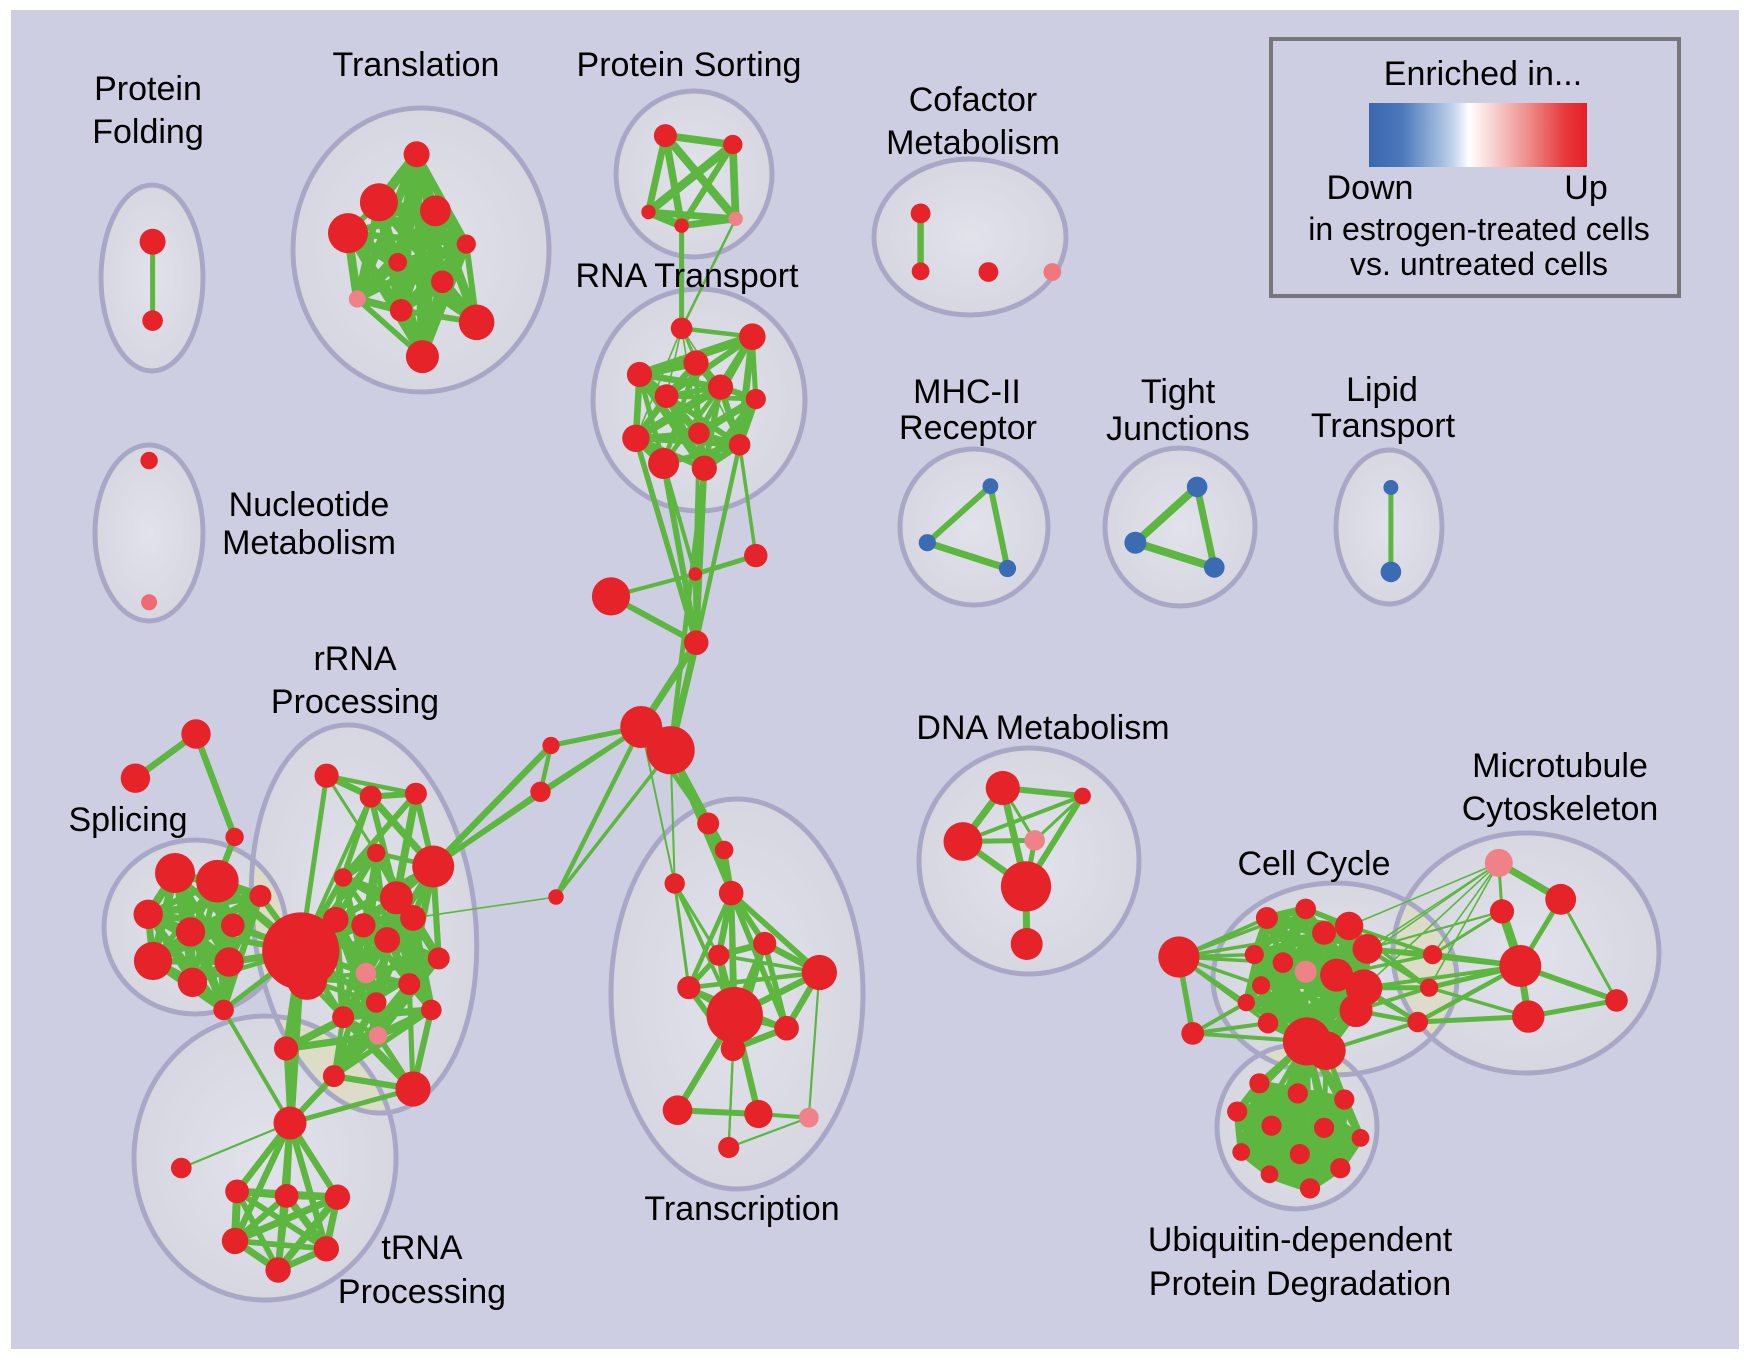 The height and width of the screenshot is (1365, 1750). Describe the element at coordinates (127, 820) in the screenshot. I see `svg-text: Splicing` at that location.